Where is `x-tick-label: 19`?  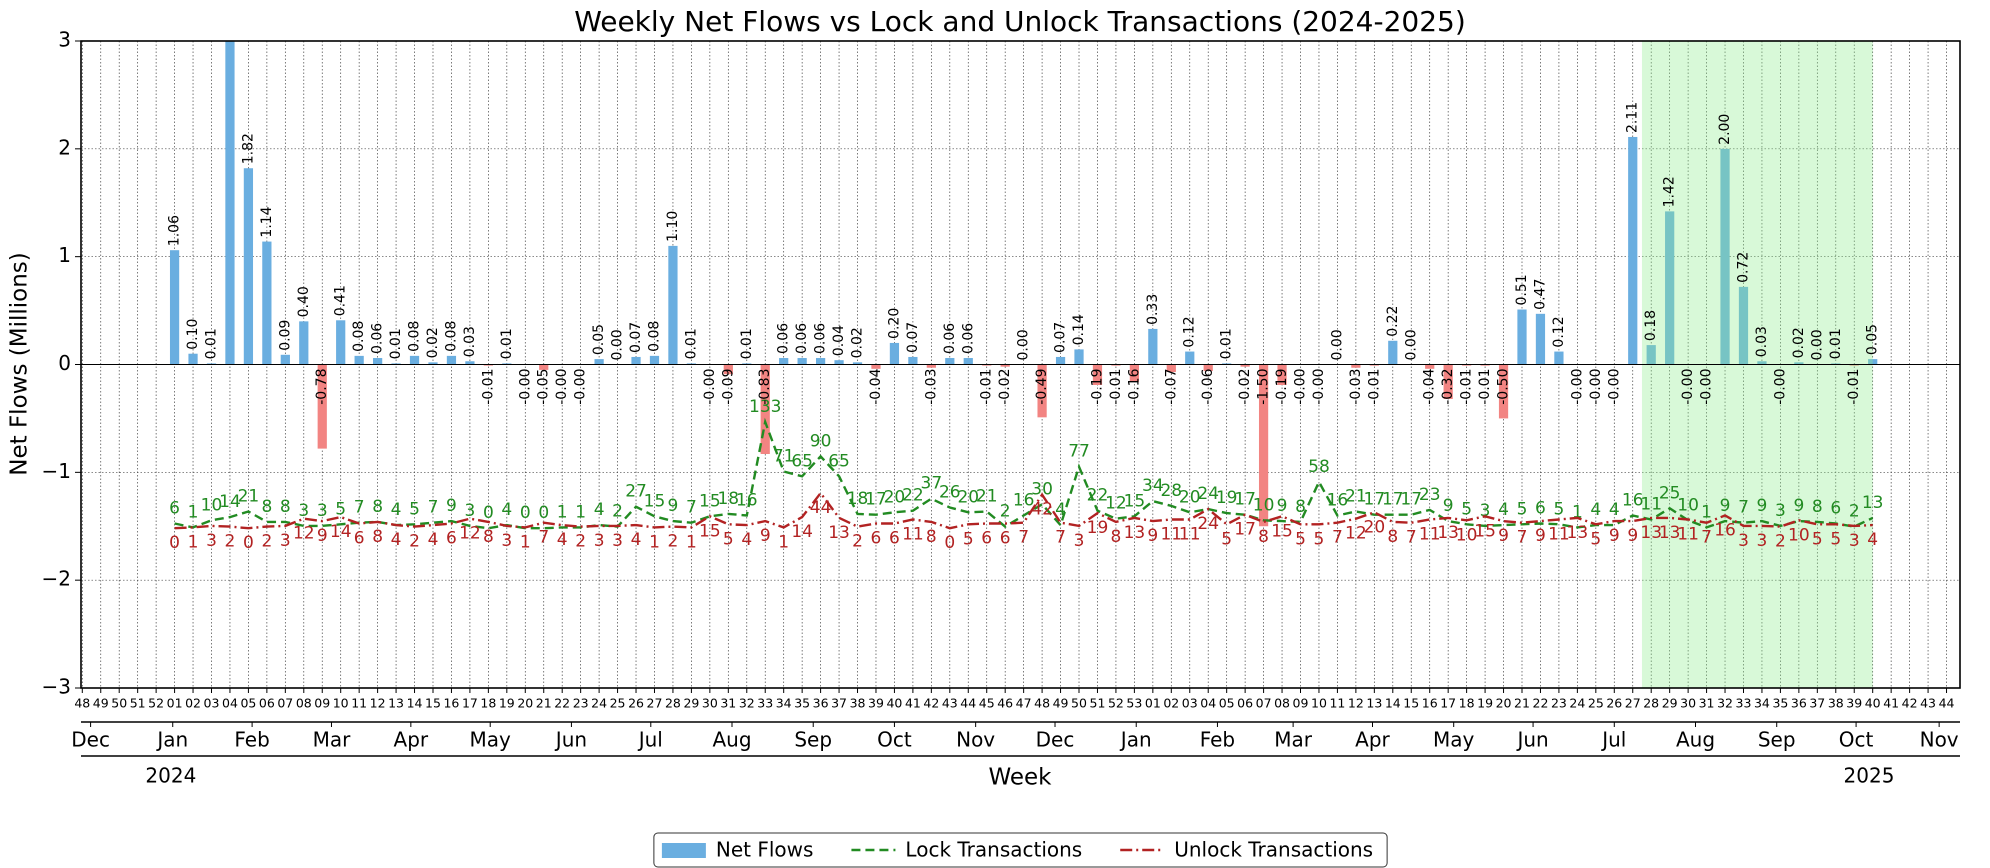
x-tick-label: 19 is located at coordinates (1485, 703).